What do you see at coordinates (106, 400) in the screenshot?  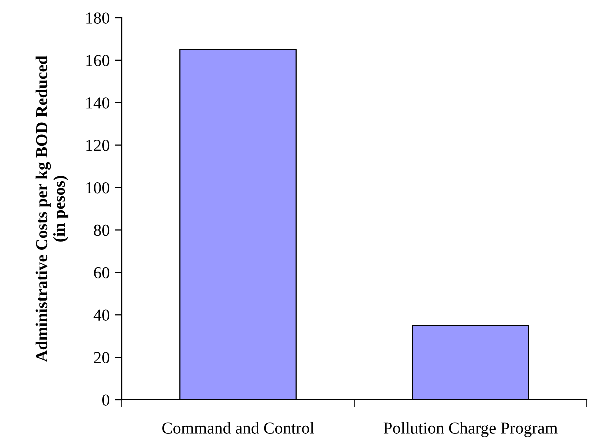 I see `y-tick-label: 0` at bounding box center [106, 400].